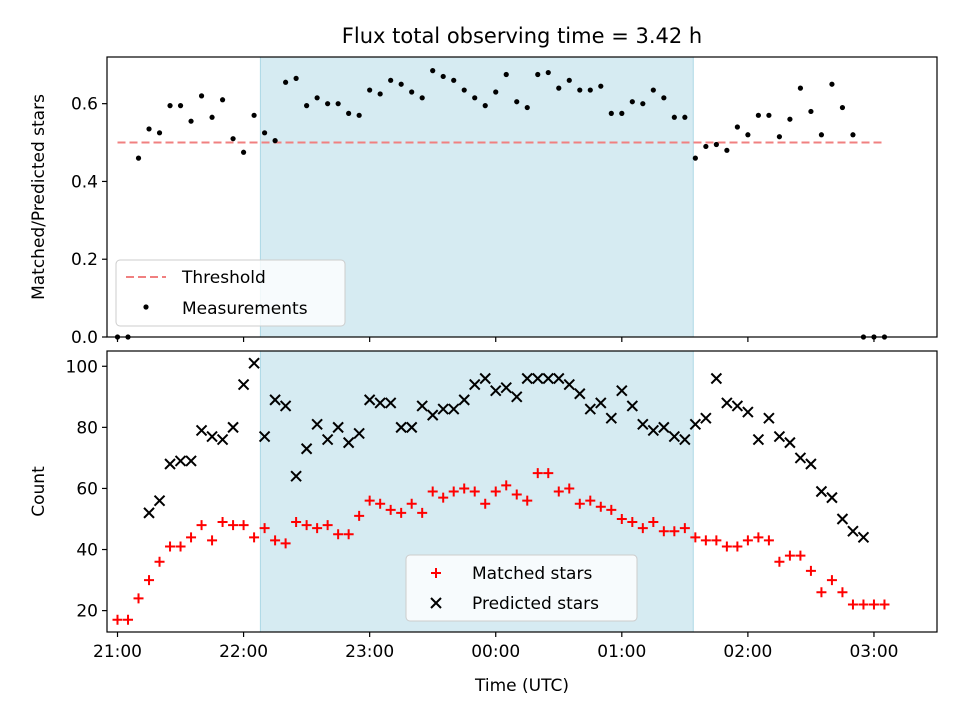 The image size is (960, 724). I want to click on y-tick-label: 80, so click(87, 428).